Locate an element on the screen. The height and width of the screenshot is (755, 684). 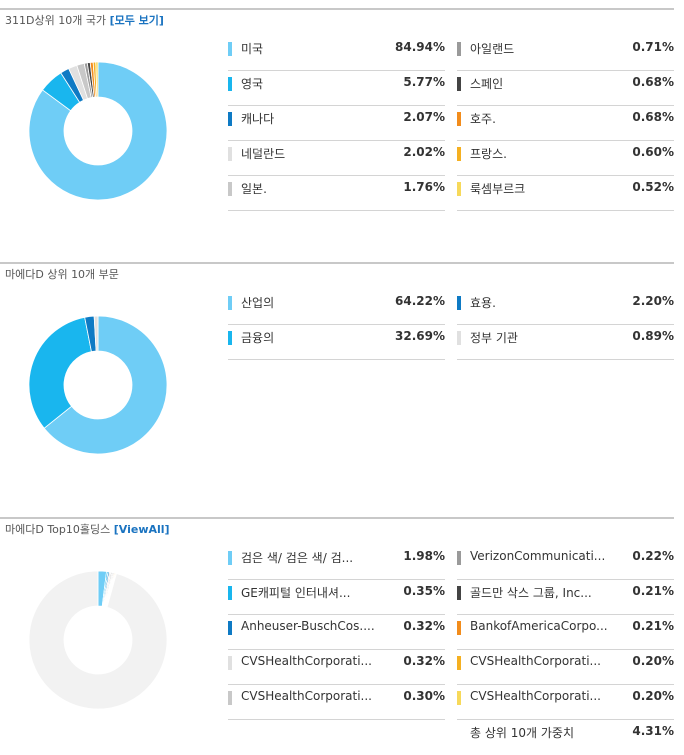
legend-row: 일본. 1.76% is located at coordinates (336, 194).